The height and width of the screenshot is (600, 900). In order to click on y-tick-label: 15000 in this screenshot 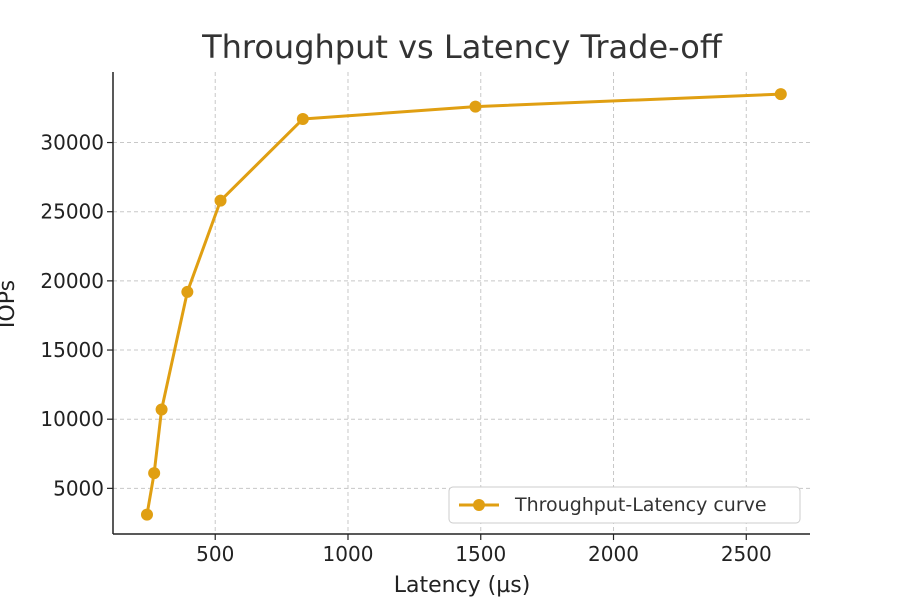, I will do `click(72, 350)`.